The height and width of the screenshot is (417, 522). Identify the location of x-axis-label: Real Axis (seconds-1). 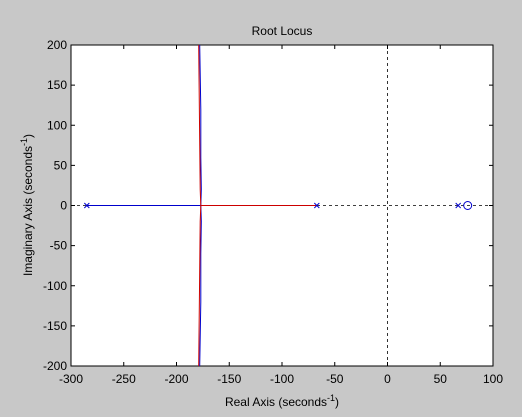
(282, 401).